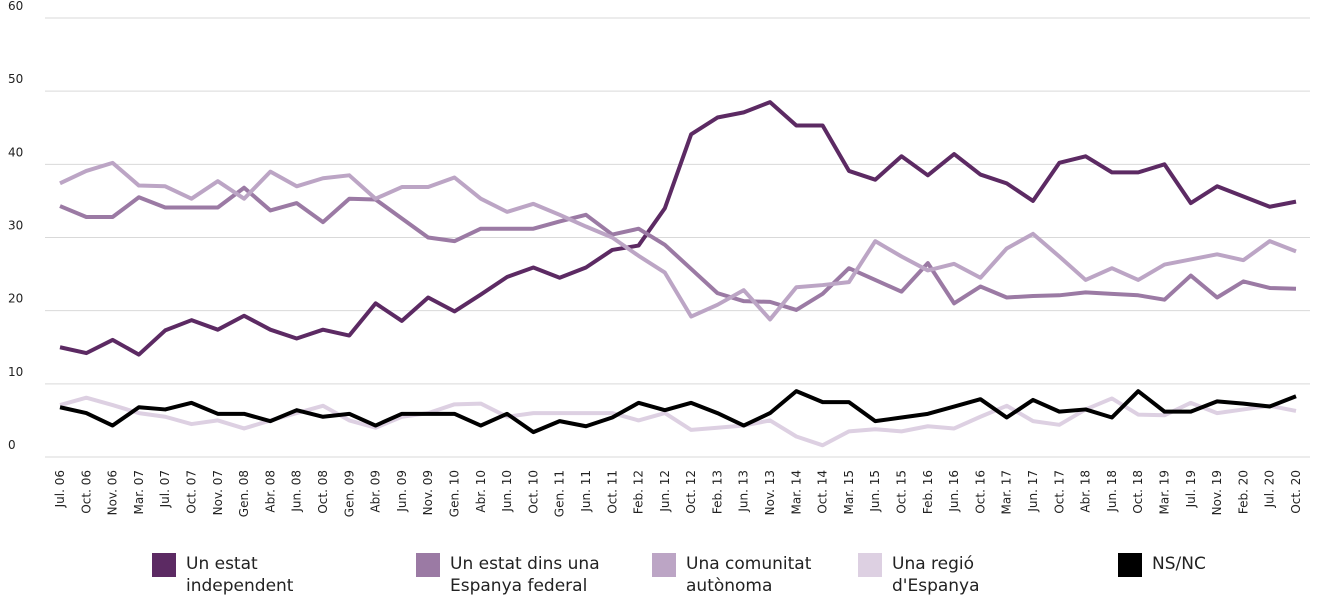 The height and width of the screenshot is (597, 1320). Describe the element at coordinates (15, 6) in the screenshot. I see `y-tick-label: 60` at that location.